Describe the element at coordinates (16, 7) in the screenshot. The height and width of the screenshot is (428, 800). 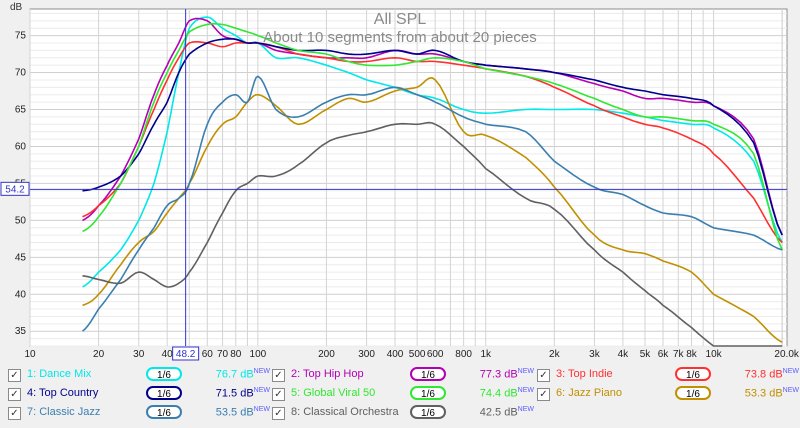
I see `y-axis-label: dB` at that location.